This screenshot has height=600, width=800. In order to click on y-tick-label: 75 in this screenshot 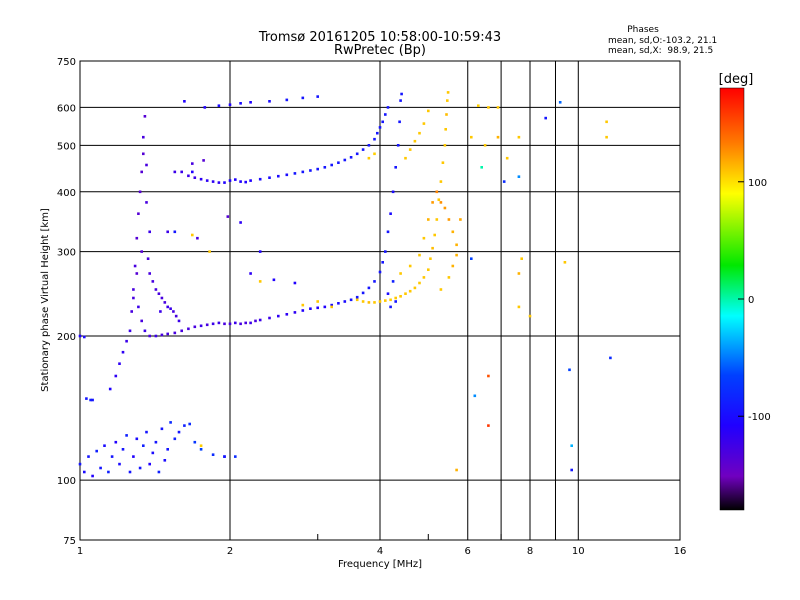, I will do `click(69, 541)`.